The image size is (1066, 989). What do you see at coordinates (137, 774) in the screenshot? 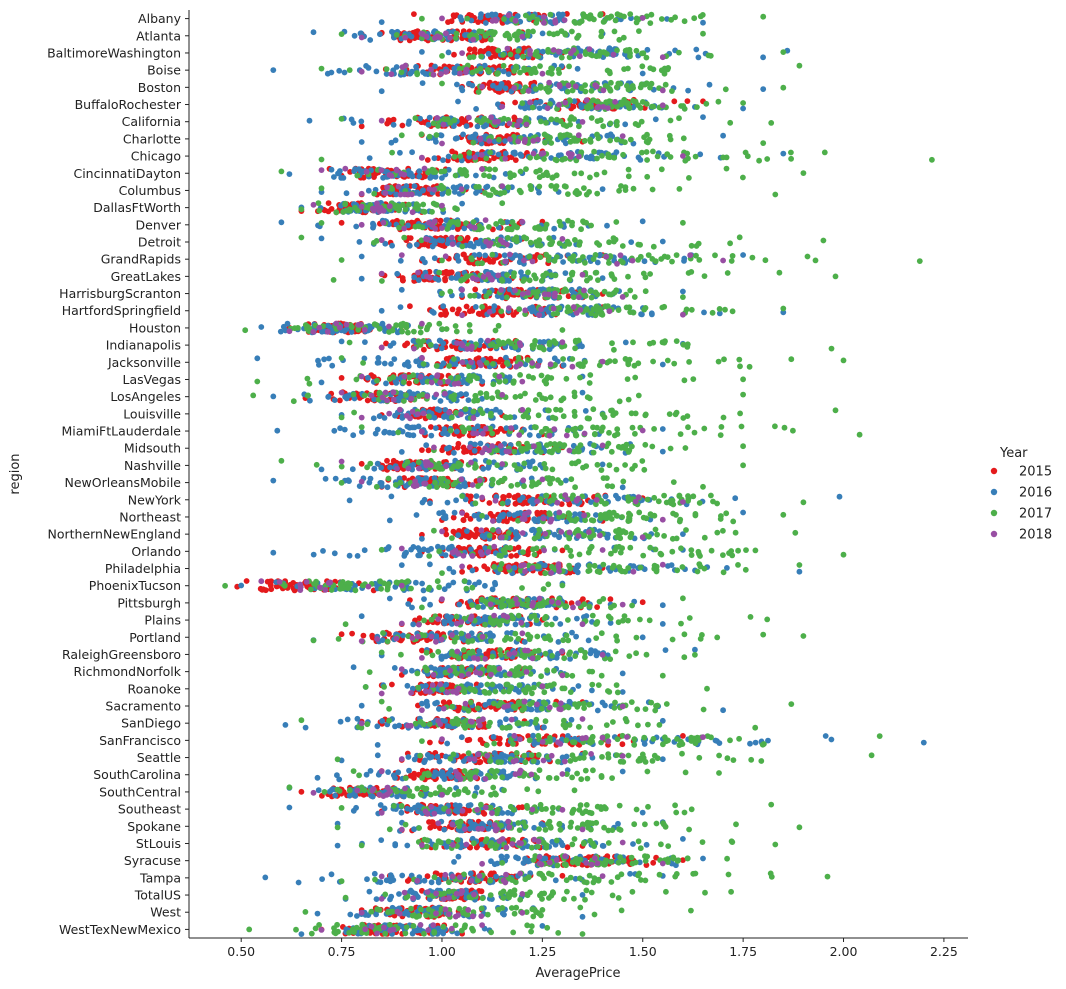
I see `y-tick-label: SouthCarolina` at bounding box center [137, 774].